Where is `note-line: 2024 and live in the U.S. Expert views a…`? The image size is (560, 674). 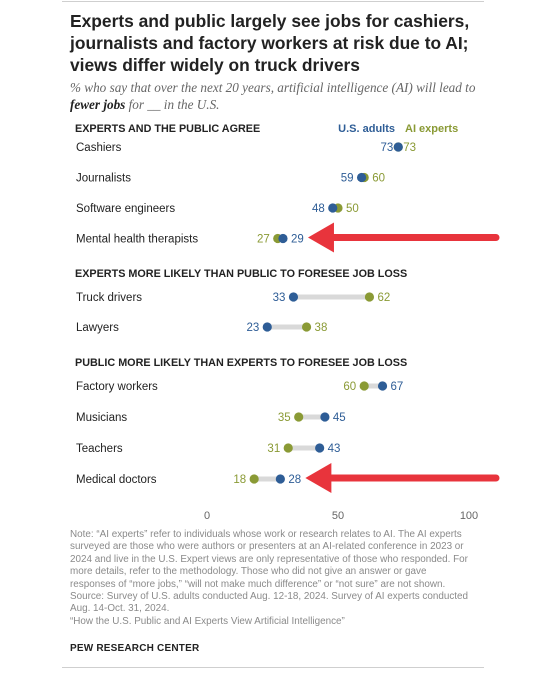
note-line: 2024 and live in the U.S. Expert views a… is located at coordinates (269, 559).